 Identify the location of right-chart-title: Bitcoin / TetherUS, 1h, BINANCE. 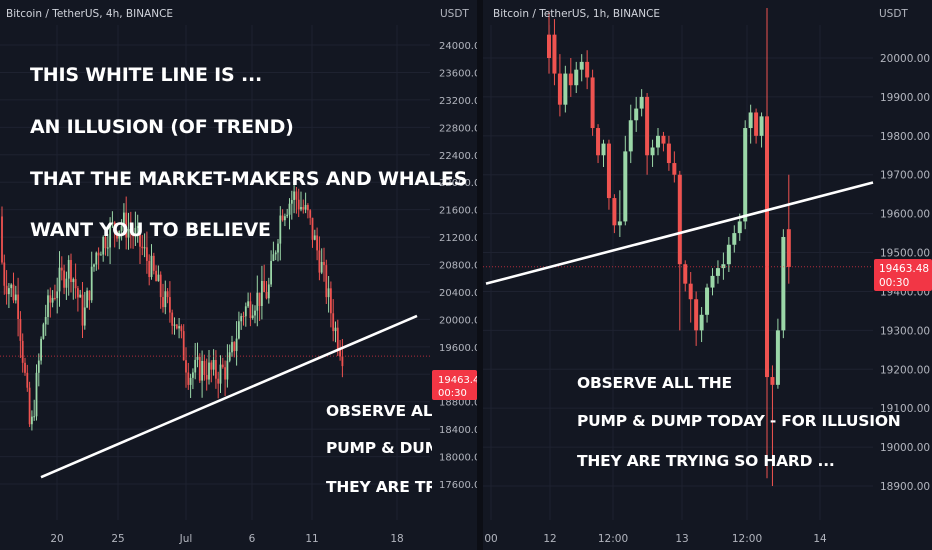
(576, 14).